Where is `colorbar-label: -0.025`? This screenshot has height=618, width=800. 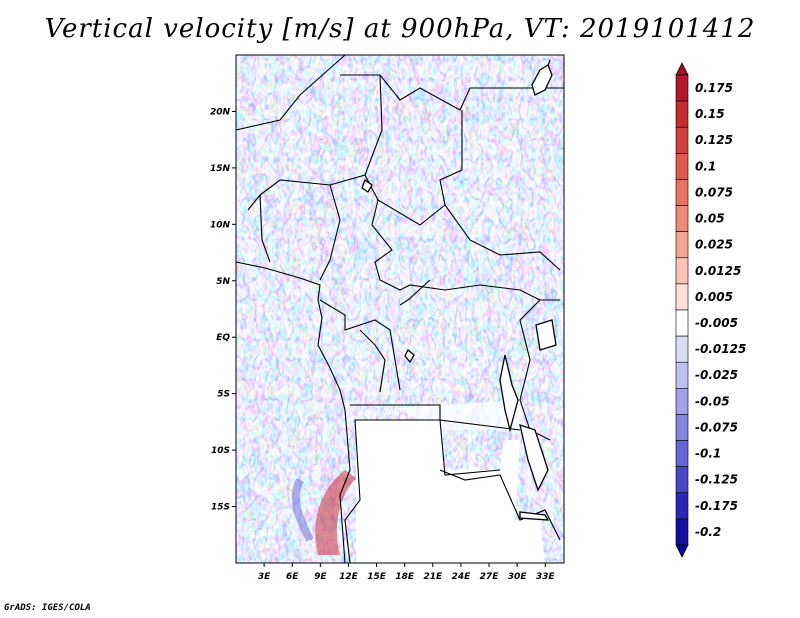 colorbar-label: -0.025 is located at coordinates (716, 375).